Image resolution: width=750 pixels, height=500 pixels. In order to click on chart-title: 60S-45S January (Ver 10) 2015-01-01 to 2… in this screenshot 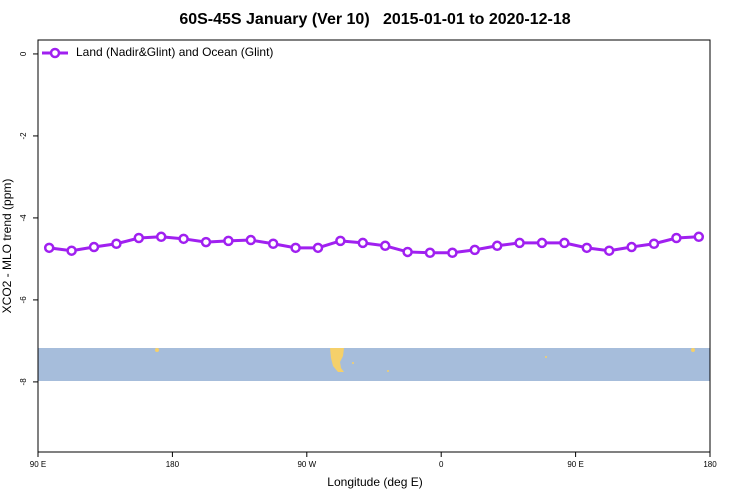, I will do `click(374, 19)`.